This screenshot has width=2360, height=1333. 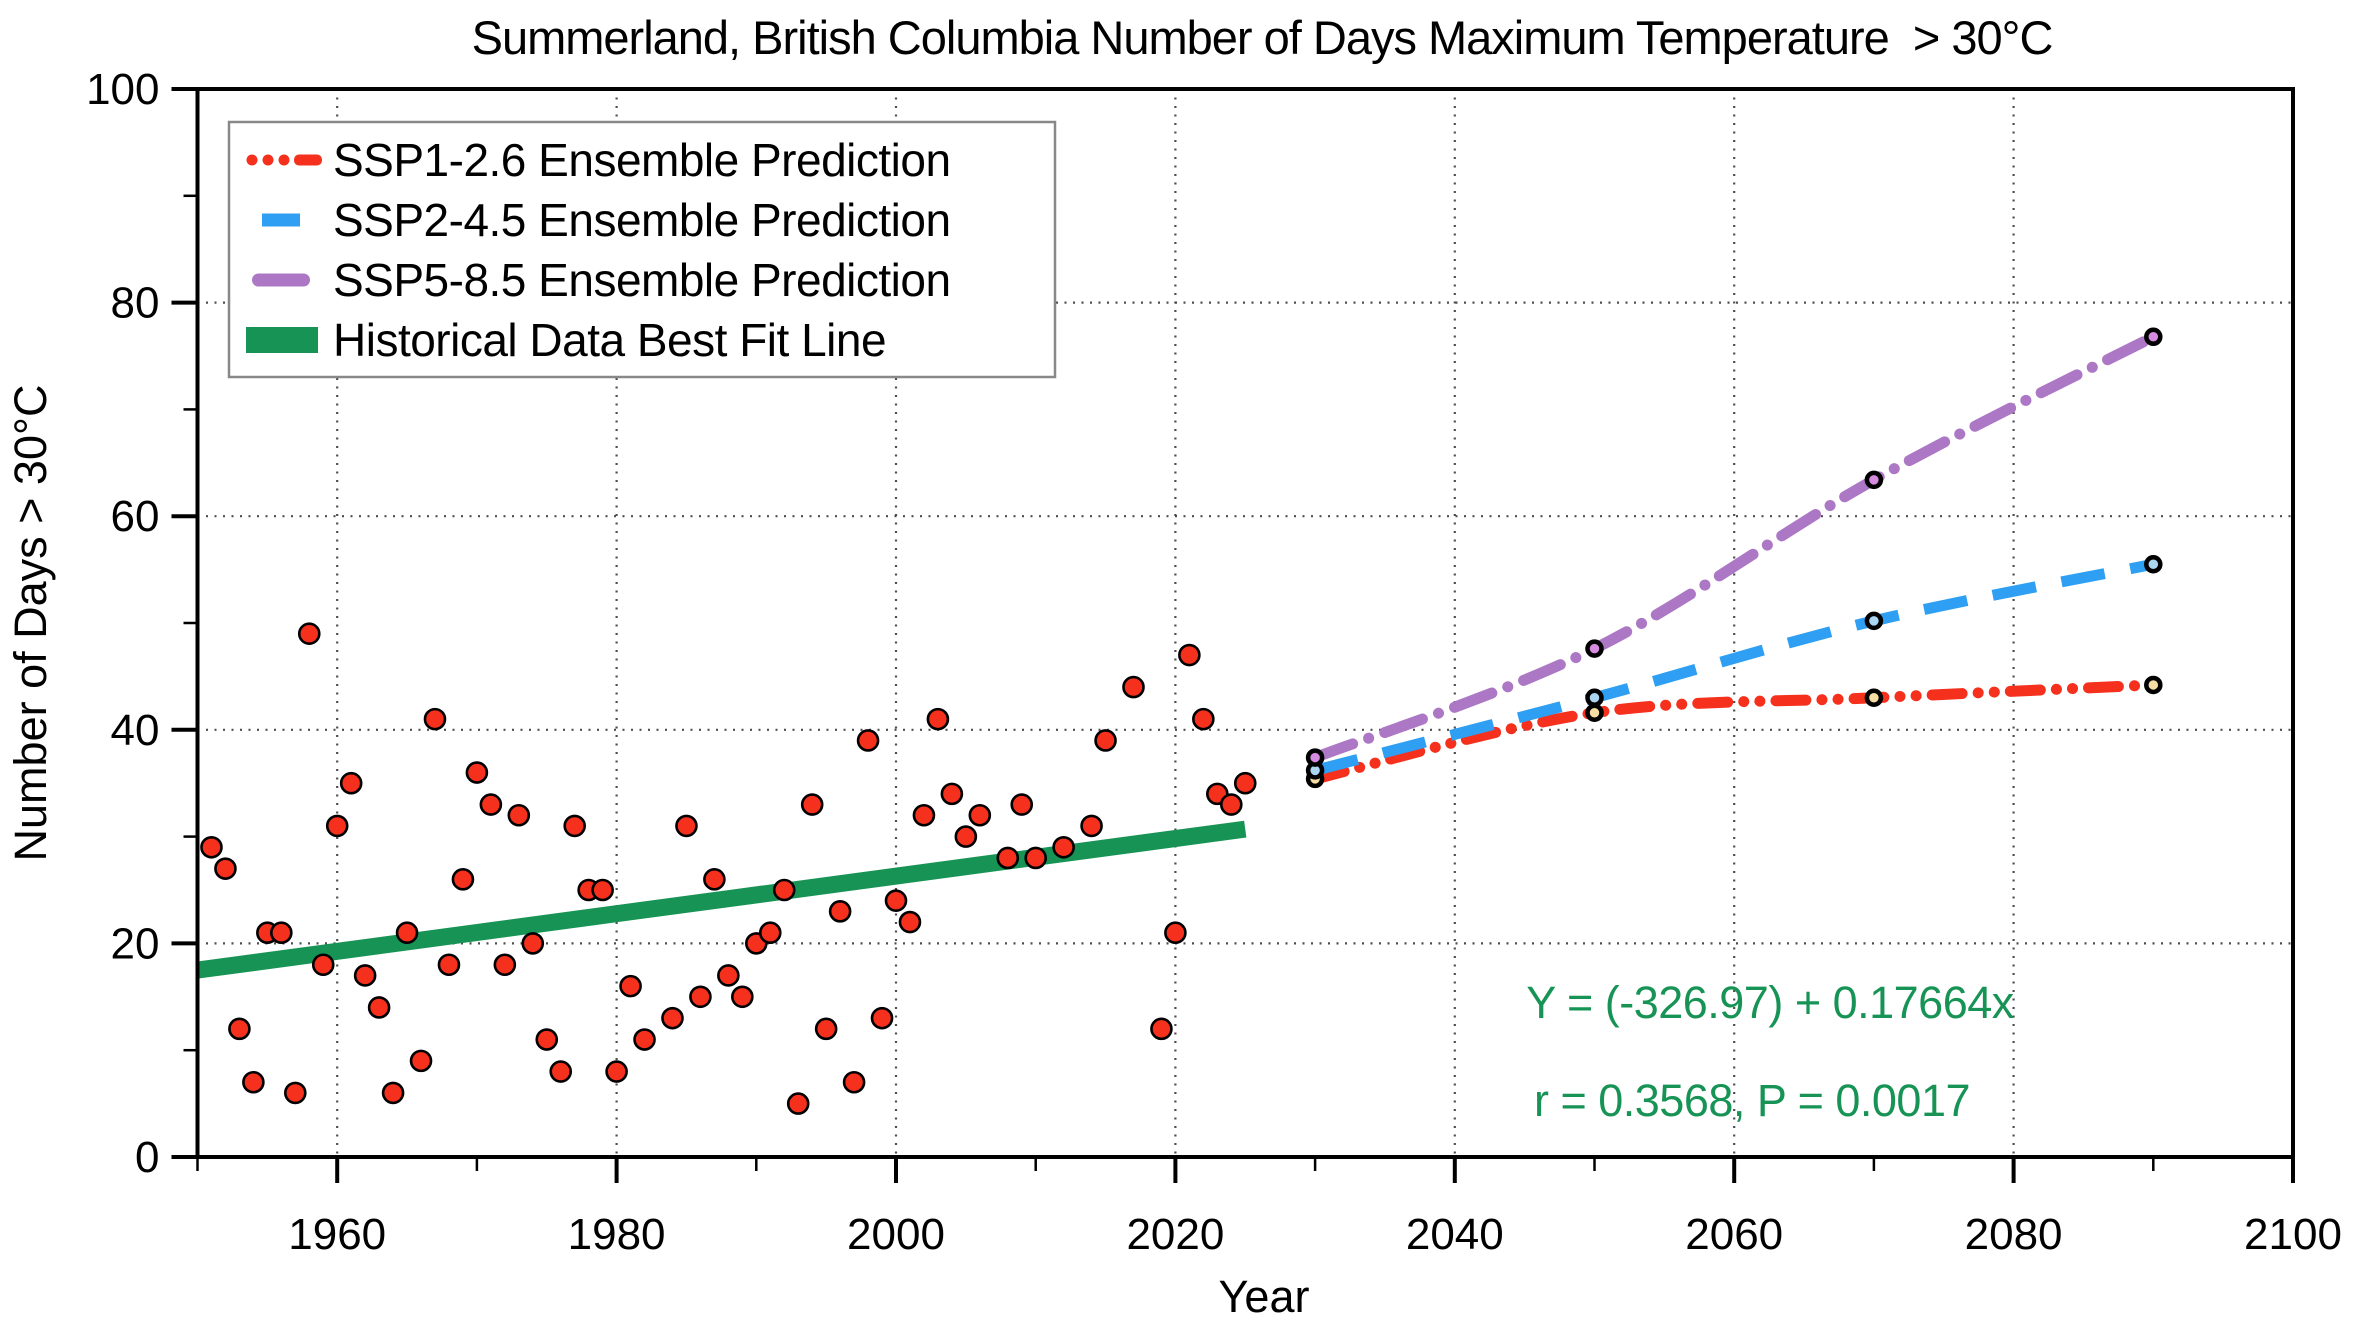 What do you see at coordinates (642, 280) in the screenshot?
I see `legend-item-ssp5-label: SSP5-8.5 Ensemble Prediction` at bounding box center [642, 280].